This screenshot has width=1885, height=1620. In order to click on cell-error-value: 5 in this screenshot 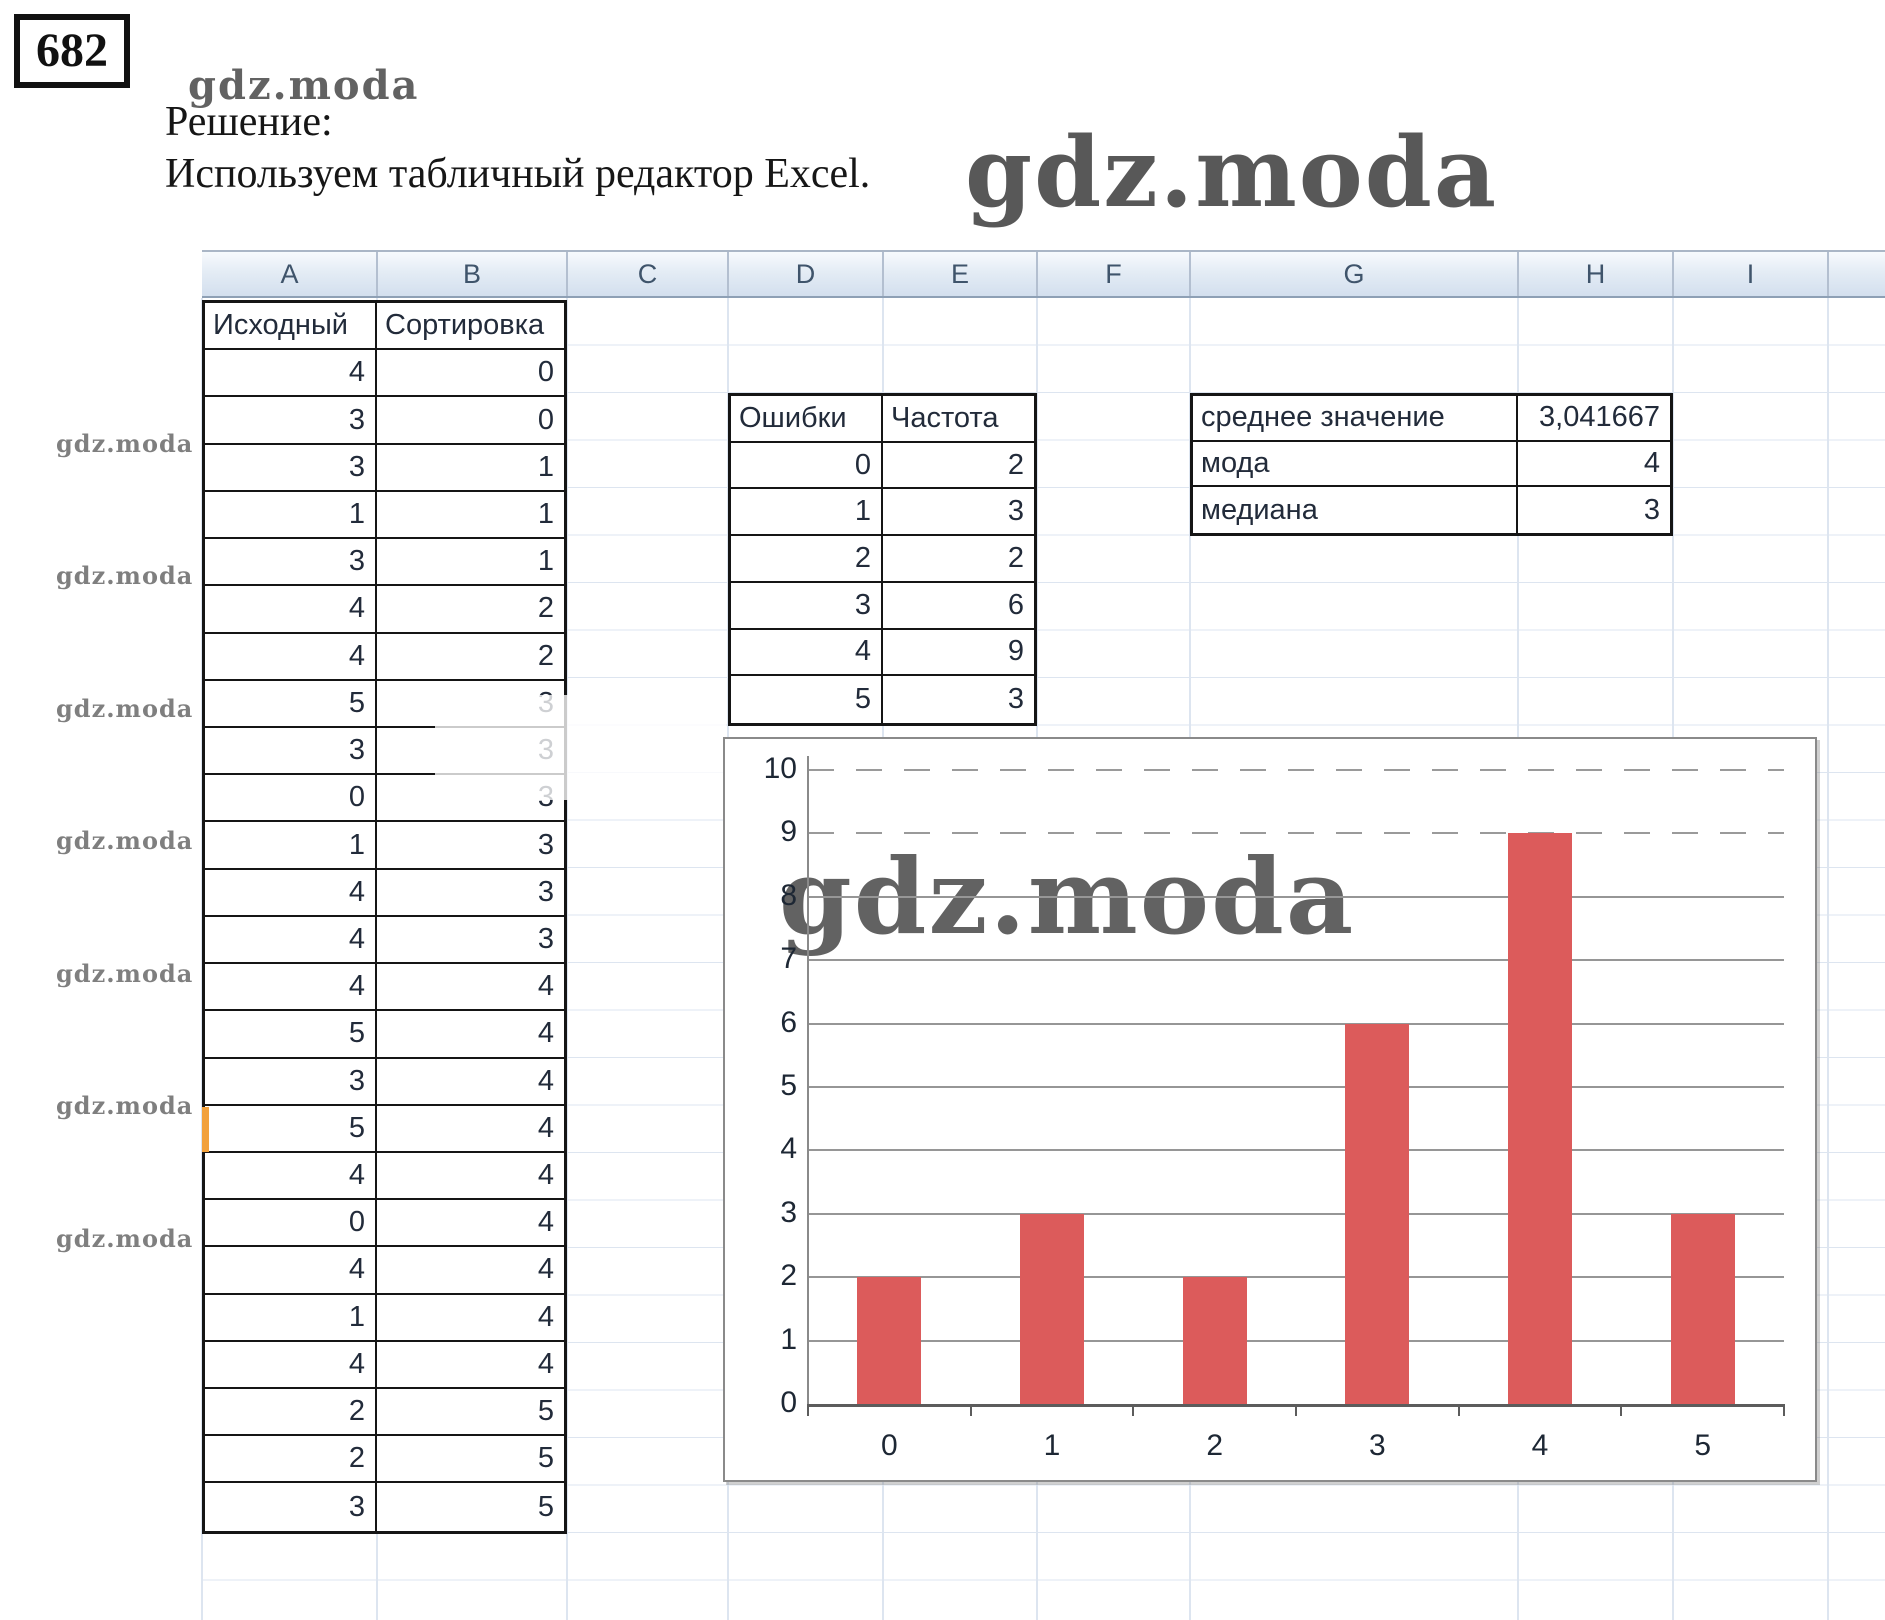, I will do `click(807, 699)`.